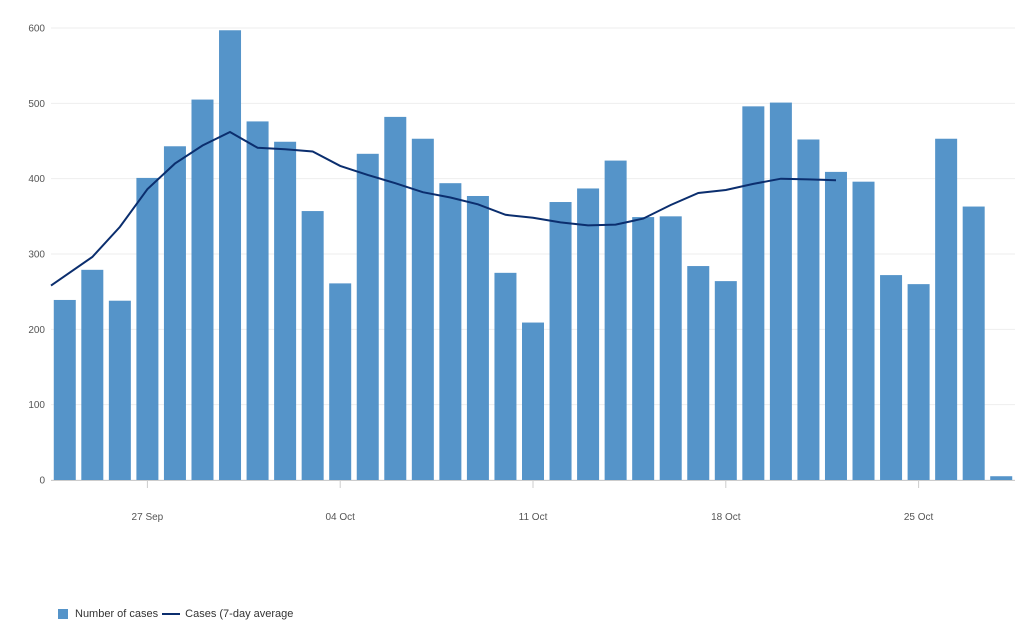  I want to click on y-tick-label: 0, so click(42, 481).